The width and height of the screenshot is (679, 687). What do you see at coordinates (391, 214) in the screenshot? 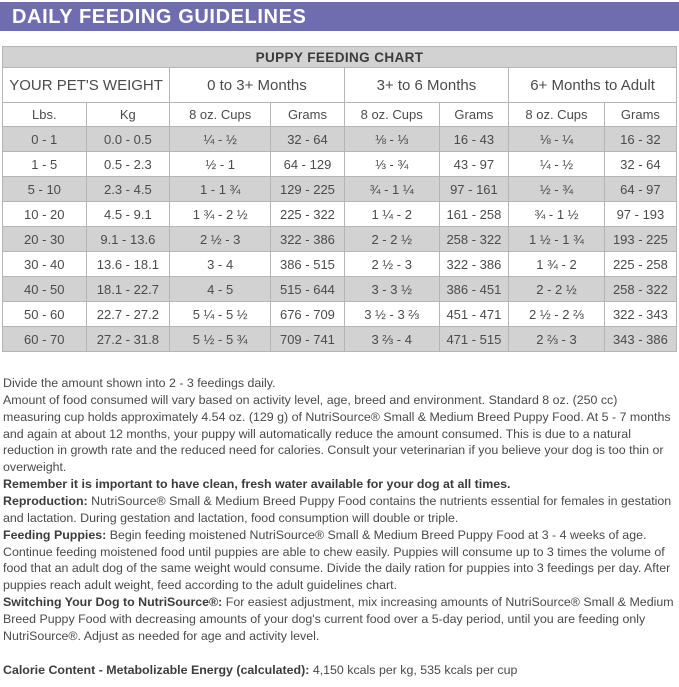
I see `table-cell: 1 ¼ - 2` at bounding box center [391, 214].